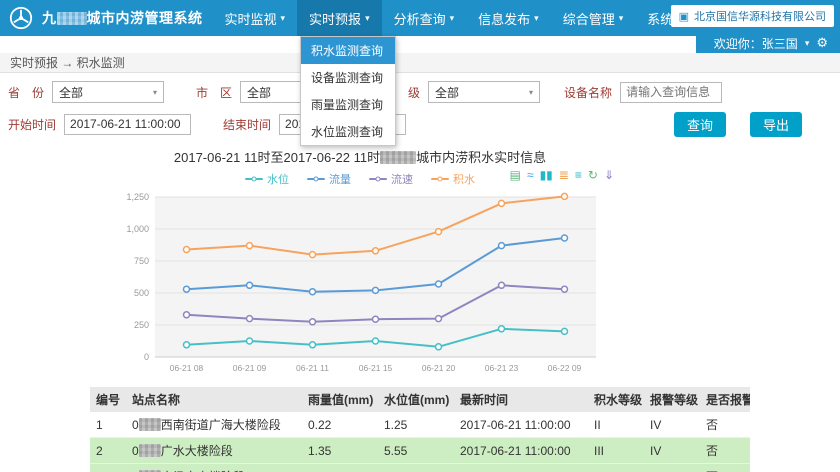  Describe the element at coordinates (220, 425) in the screenshot. I see `station-name-suffix: 西南街道广海大楼险段` at that location.